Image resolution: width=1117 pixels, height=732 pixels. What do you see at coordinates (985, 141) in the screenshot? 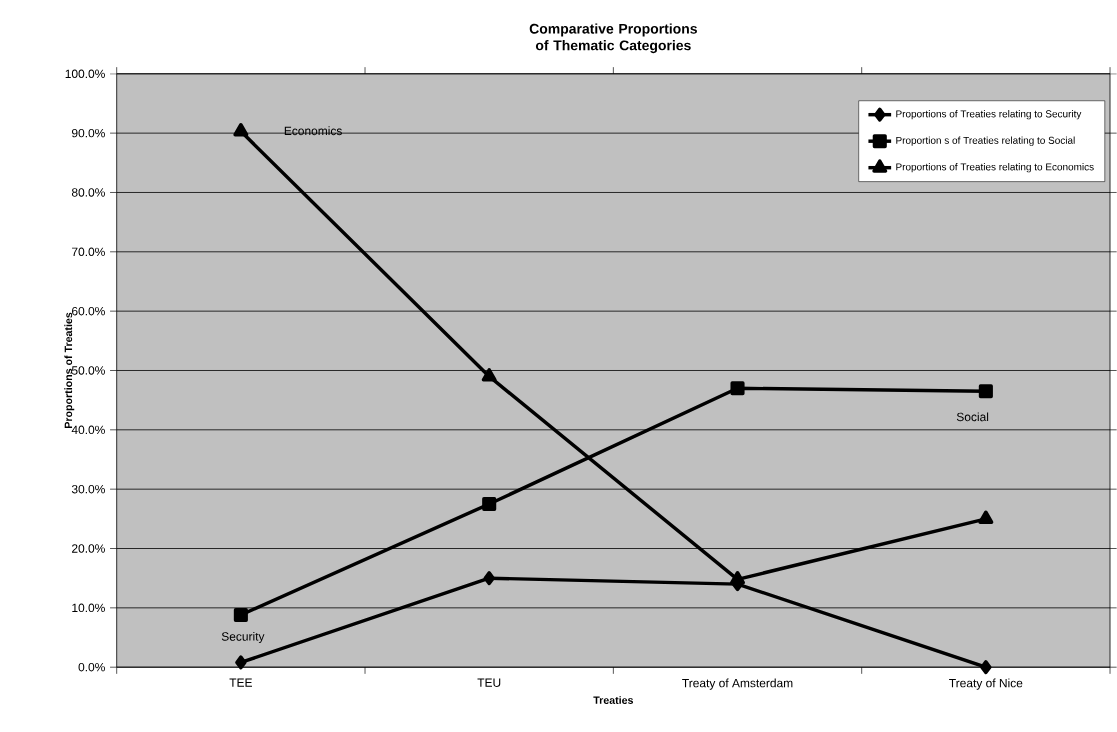
I see `legend-label: Proportion s of Treaties relating to Social` at bounding box center [985, 141].